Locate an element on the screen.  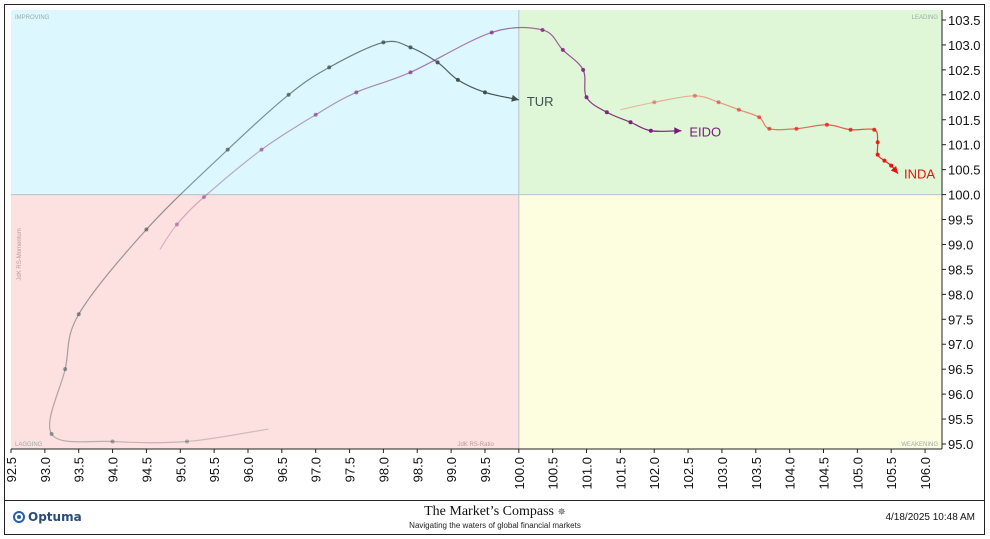
arrow-head-inda is located at coordinates (894, 170).